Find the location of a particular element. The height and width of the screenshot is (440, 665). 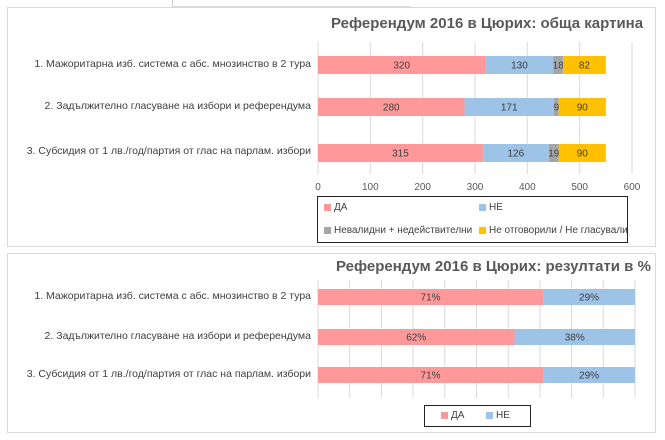

legend-label: Не отговорили / Не гласували is located at coordinates (558, 230).